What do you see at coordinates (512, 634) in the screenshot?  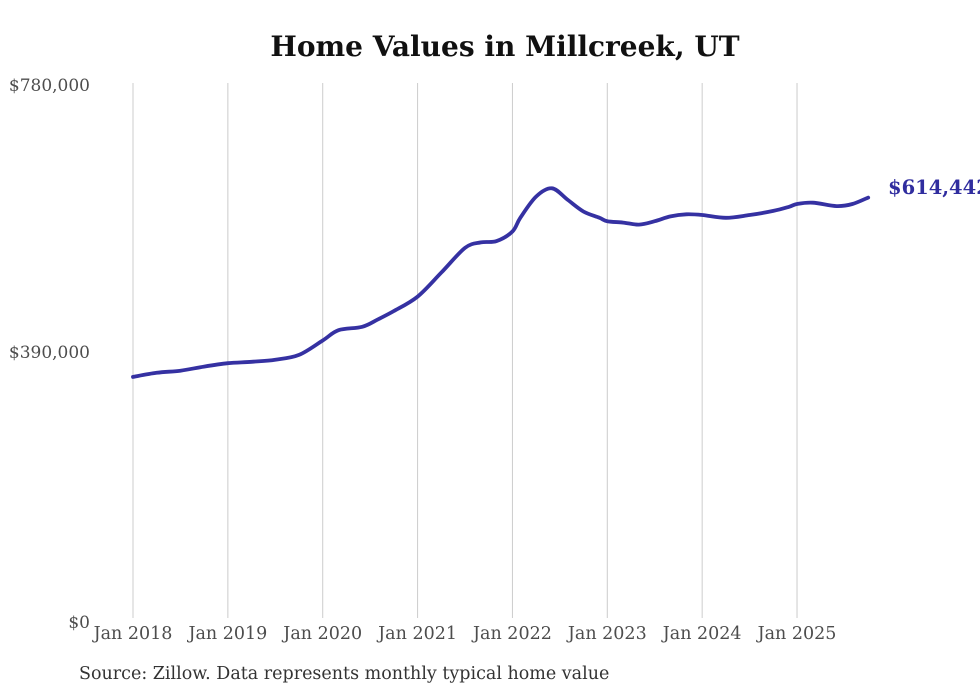 I see `x-axis-tick-label: Jan 2022` at bounding box center [512, 634].